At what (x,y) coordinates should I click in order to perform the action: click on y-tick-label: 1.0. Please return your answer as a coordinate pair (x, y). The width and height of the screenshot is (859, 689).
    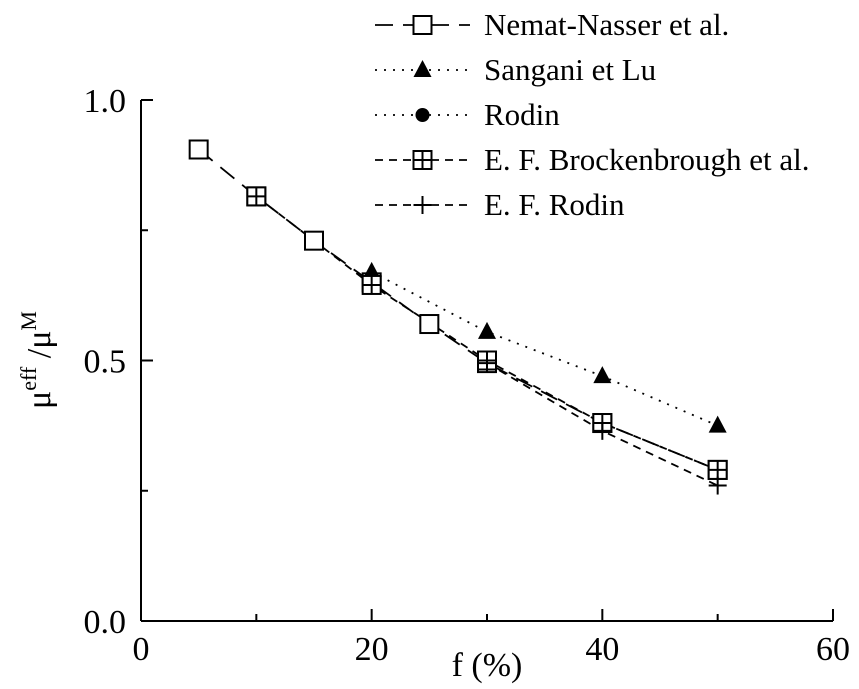
    Looking at the image, I should click on (105, 101).